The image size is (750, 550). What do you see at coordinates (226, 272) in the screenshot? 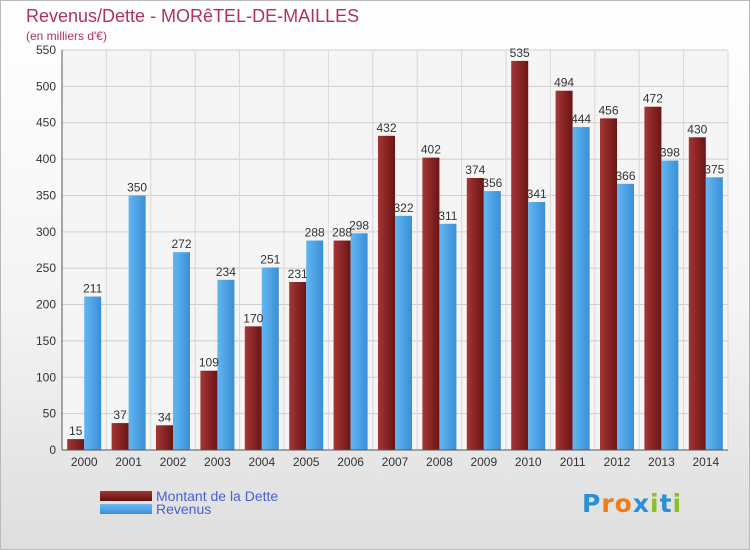
I see `data-label-revenus: 234` at bounding box center [226, 272].